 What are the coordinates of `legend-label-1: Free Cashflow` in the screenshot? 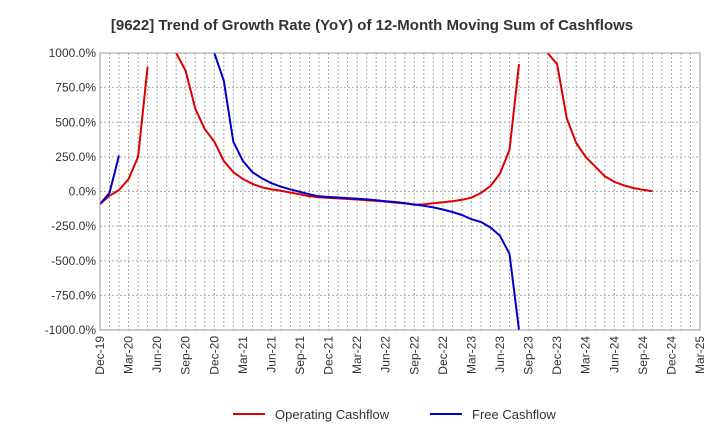 It's located at (514, 414).